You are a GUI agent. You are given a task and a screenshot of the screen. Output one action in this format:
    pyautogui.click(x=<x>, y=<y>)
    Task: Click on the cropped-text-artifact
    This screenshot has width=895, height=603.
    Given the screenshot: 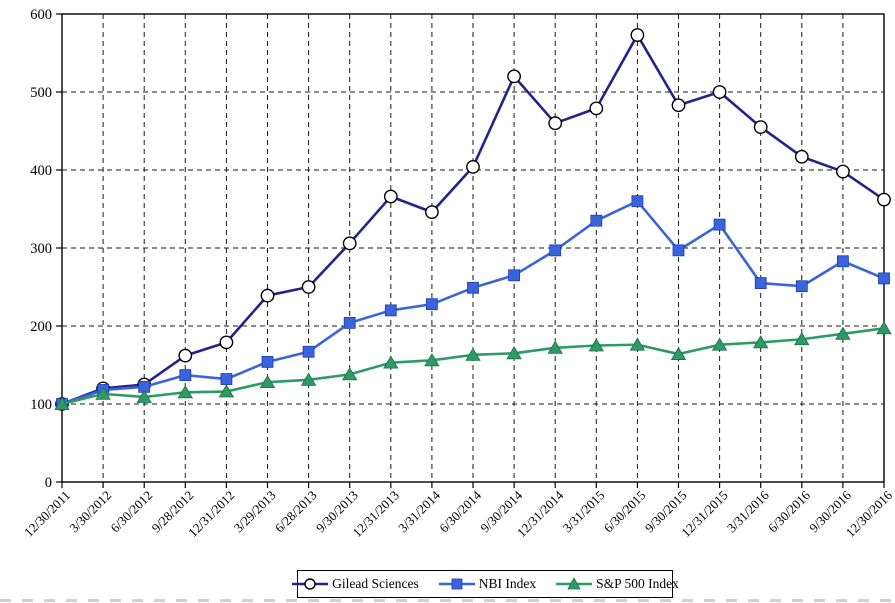 What is the action you would take?
    pyautogui.click(x=447, y=600)
    